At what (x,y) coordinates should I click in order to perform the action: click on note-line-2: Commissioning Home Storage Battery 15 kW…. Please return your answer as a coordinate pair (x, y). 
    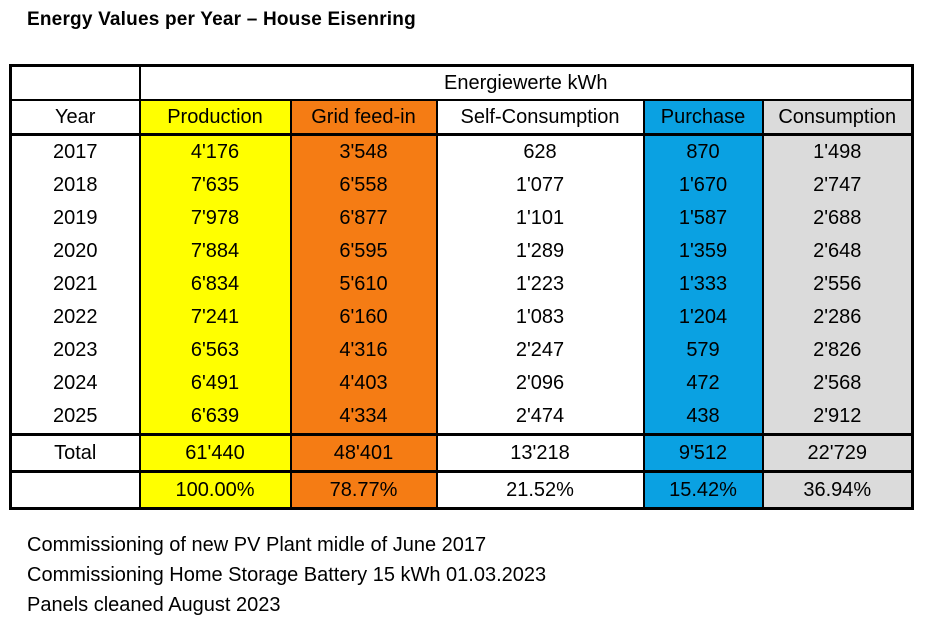
    Looking at the image, I should click on (287, 575).